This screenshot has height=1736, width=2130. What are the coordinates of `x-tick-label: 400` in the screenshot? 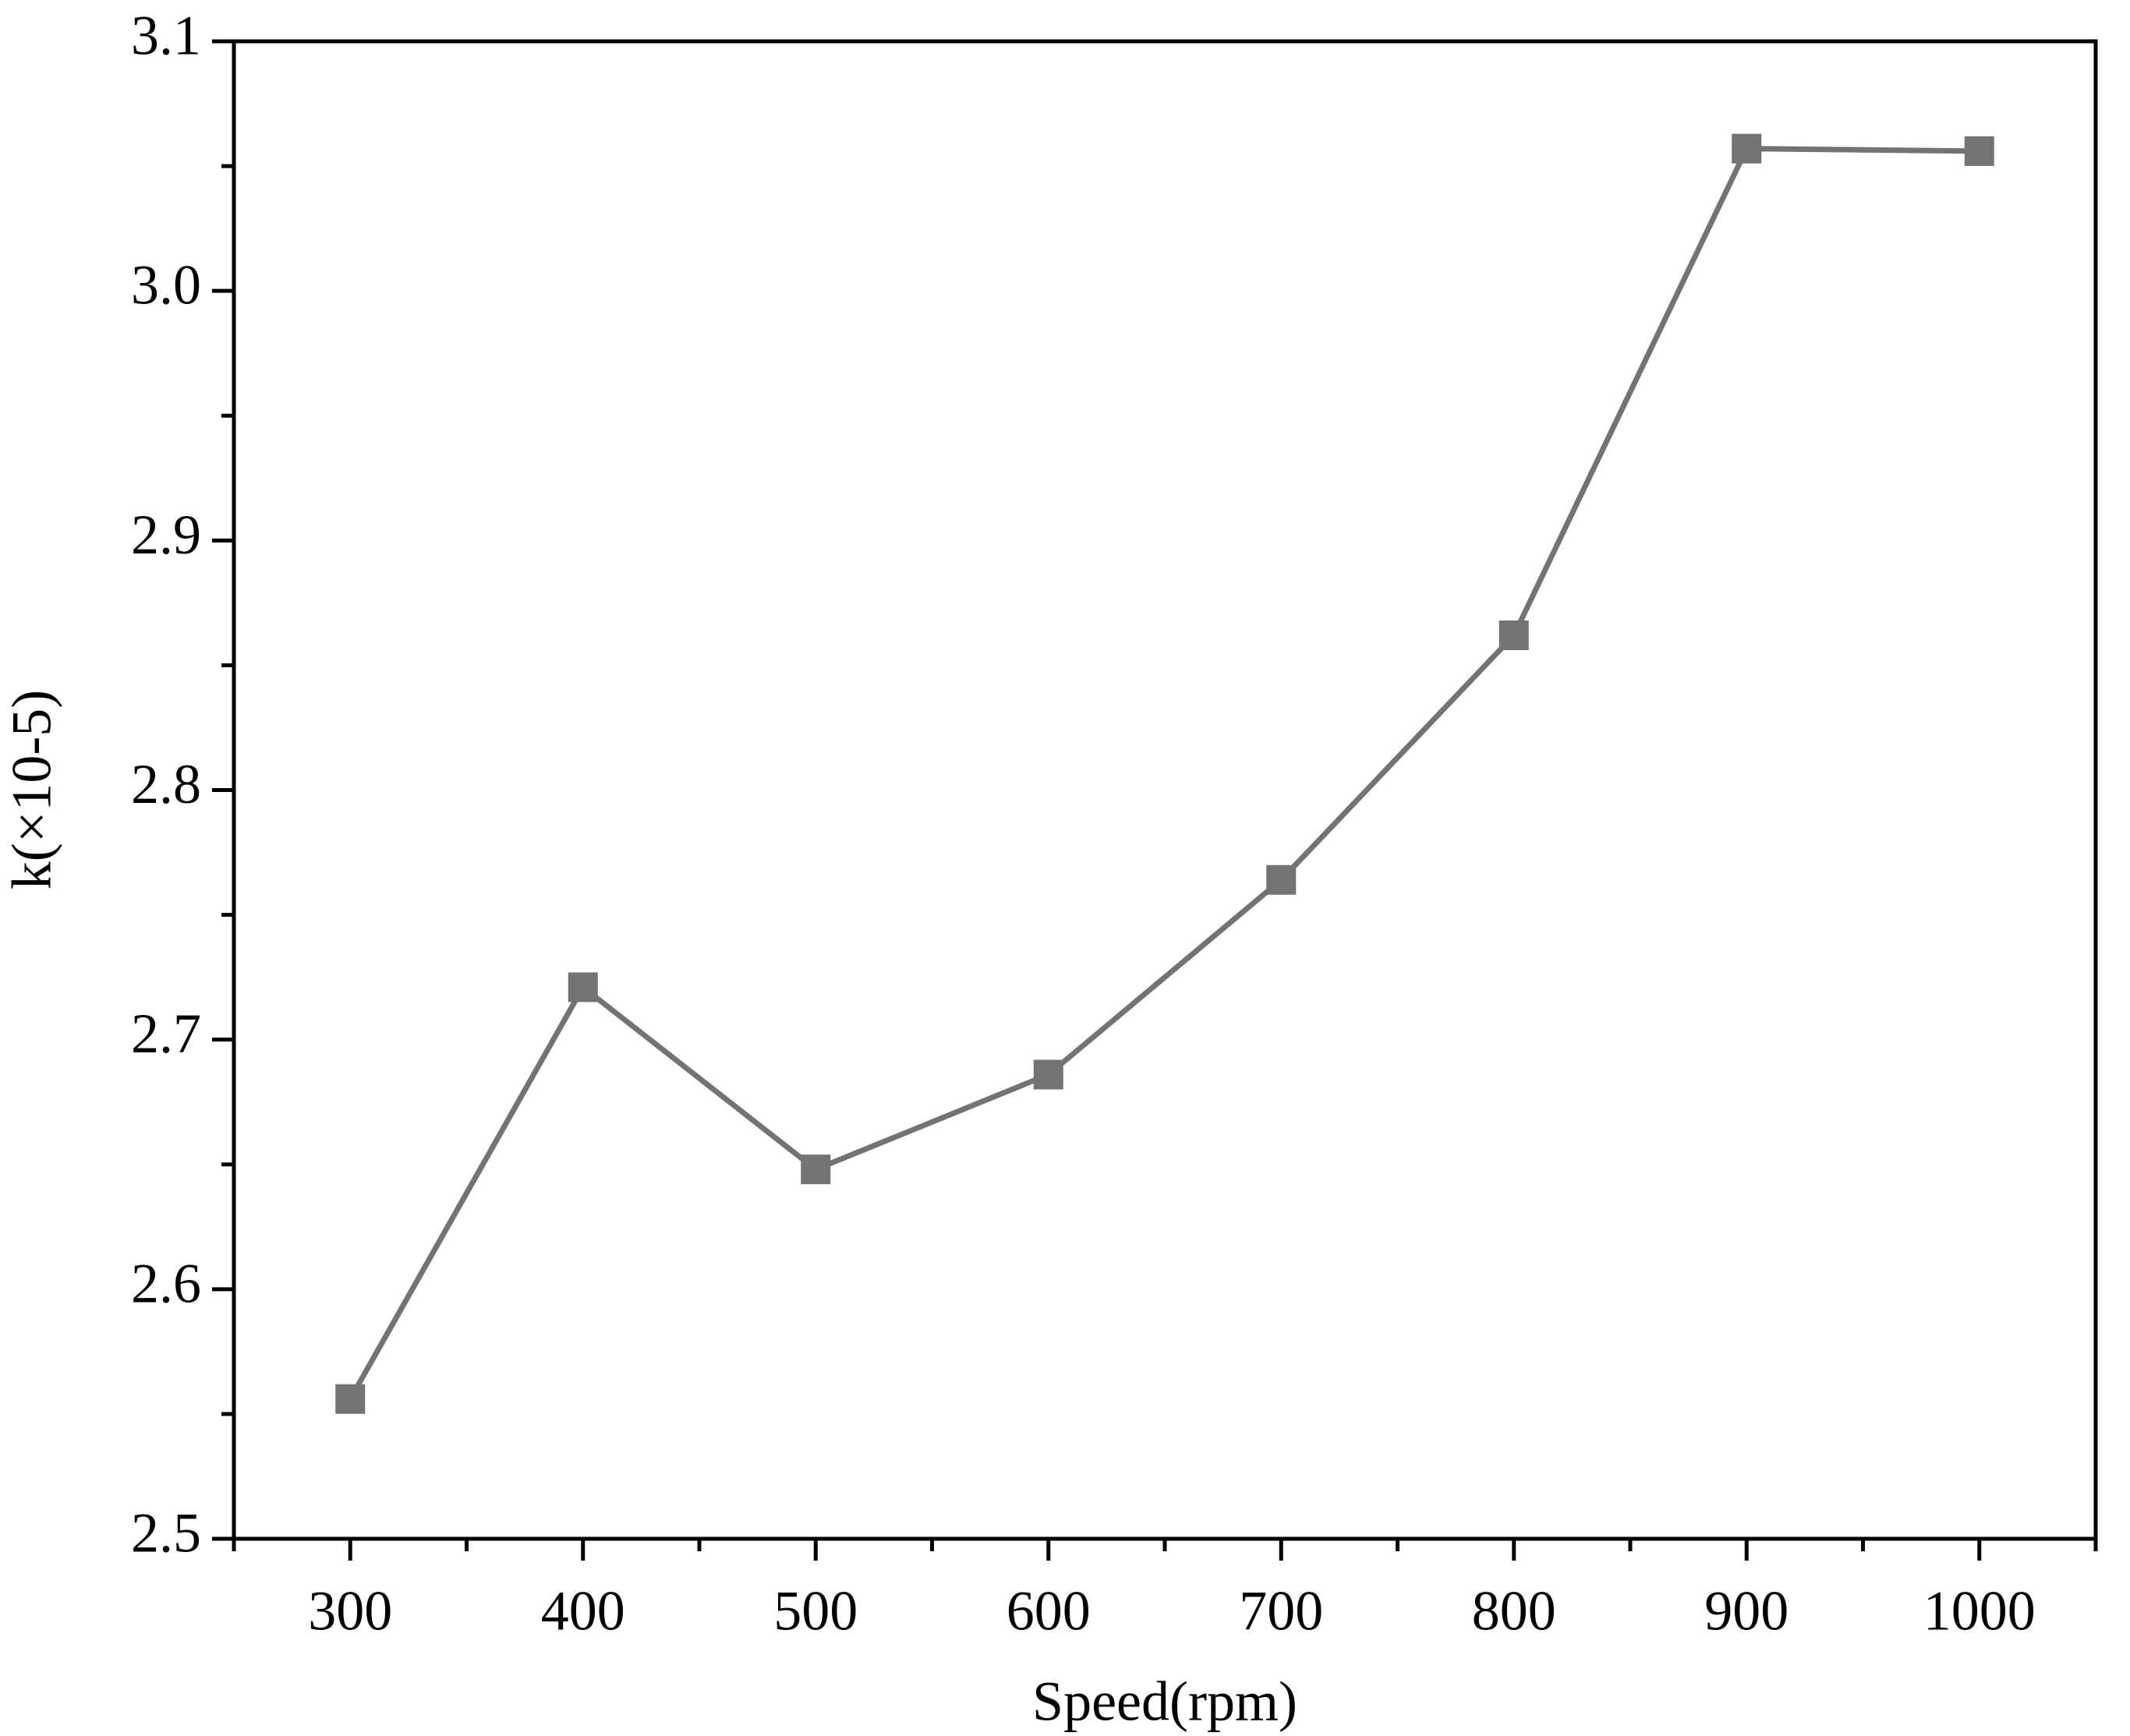 It's located at (583, 1611).